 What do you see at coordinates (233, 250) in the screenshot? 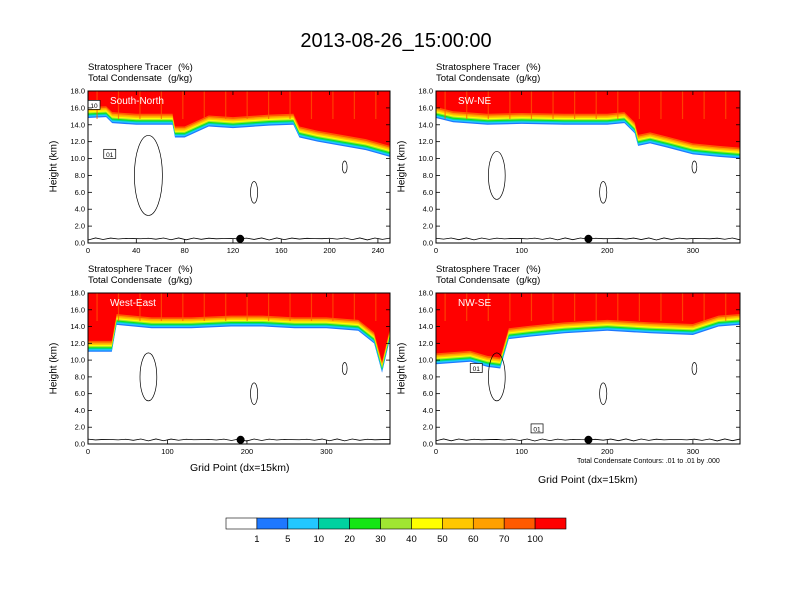
I see `panel-1-xtick-label: 120` at bounding box center [233, 250].